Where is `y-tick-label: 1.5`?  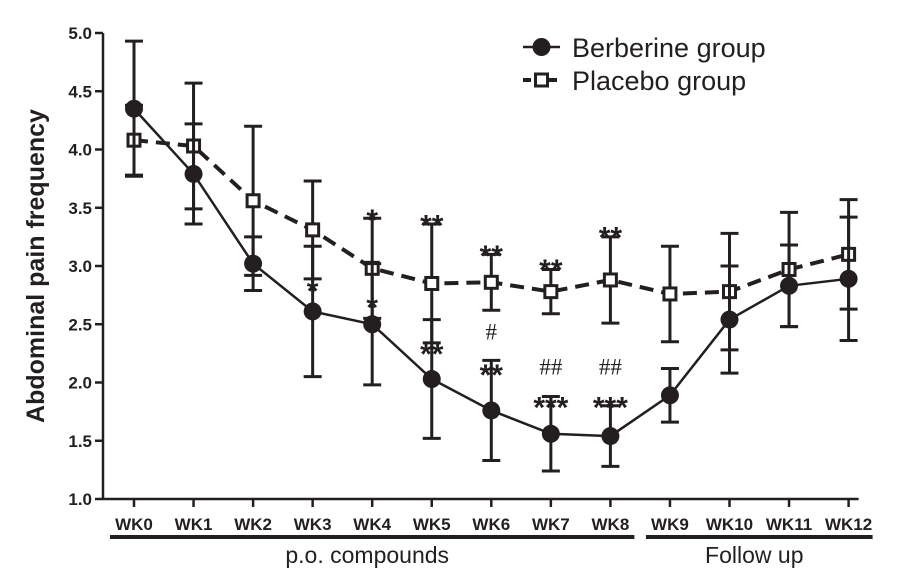
y-tick-label: 1.5 is located at coordinates (80, 441).